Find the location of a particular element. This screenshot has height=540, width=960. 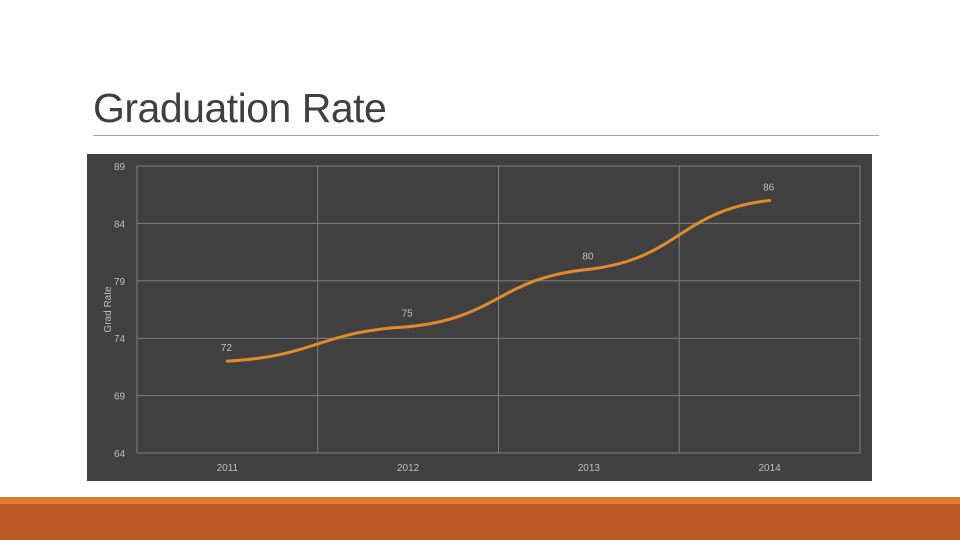

y-tick-label: 89 is located at coordinates (120, 167).